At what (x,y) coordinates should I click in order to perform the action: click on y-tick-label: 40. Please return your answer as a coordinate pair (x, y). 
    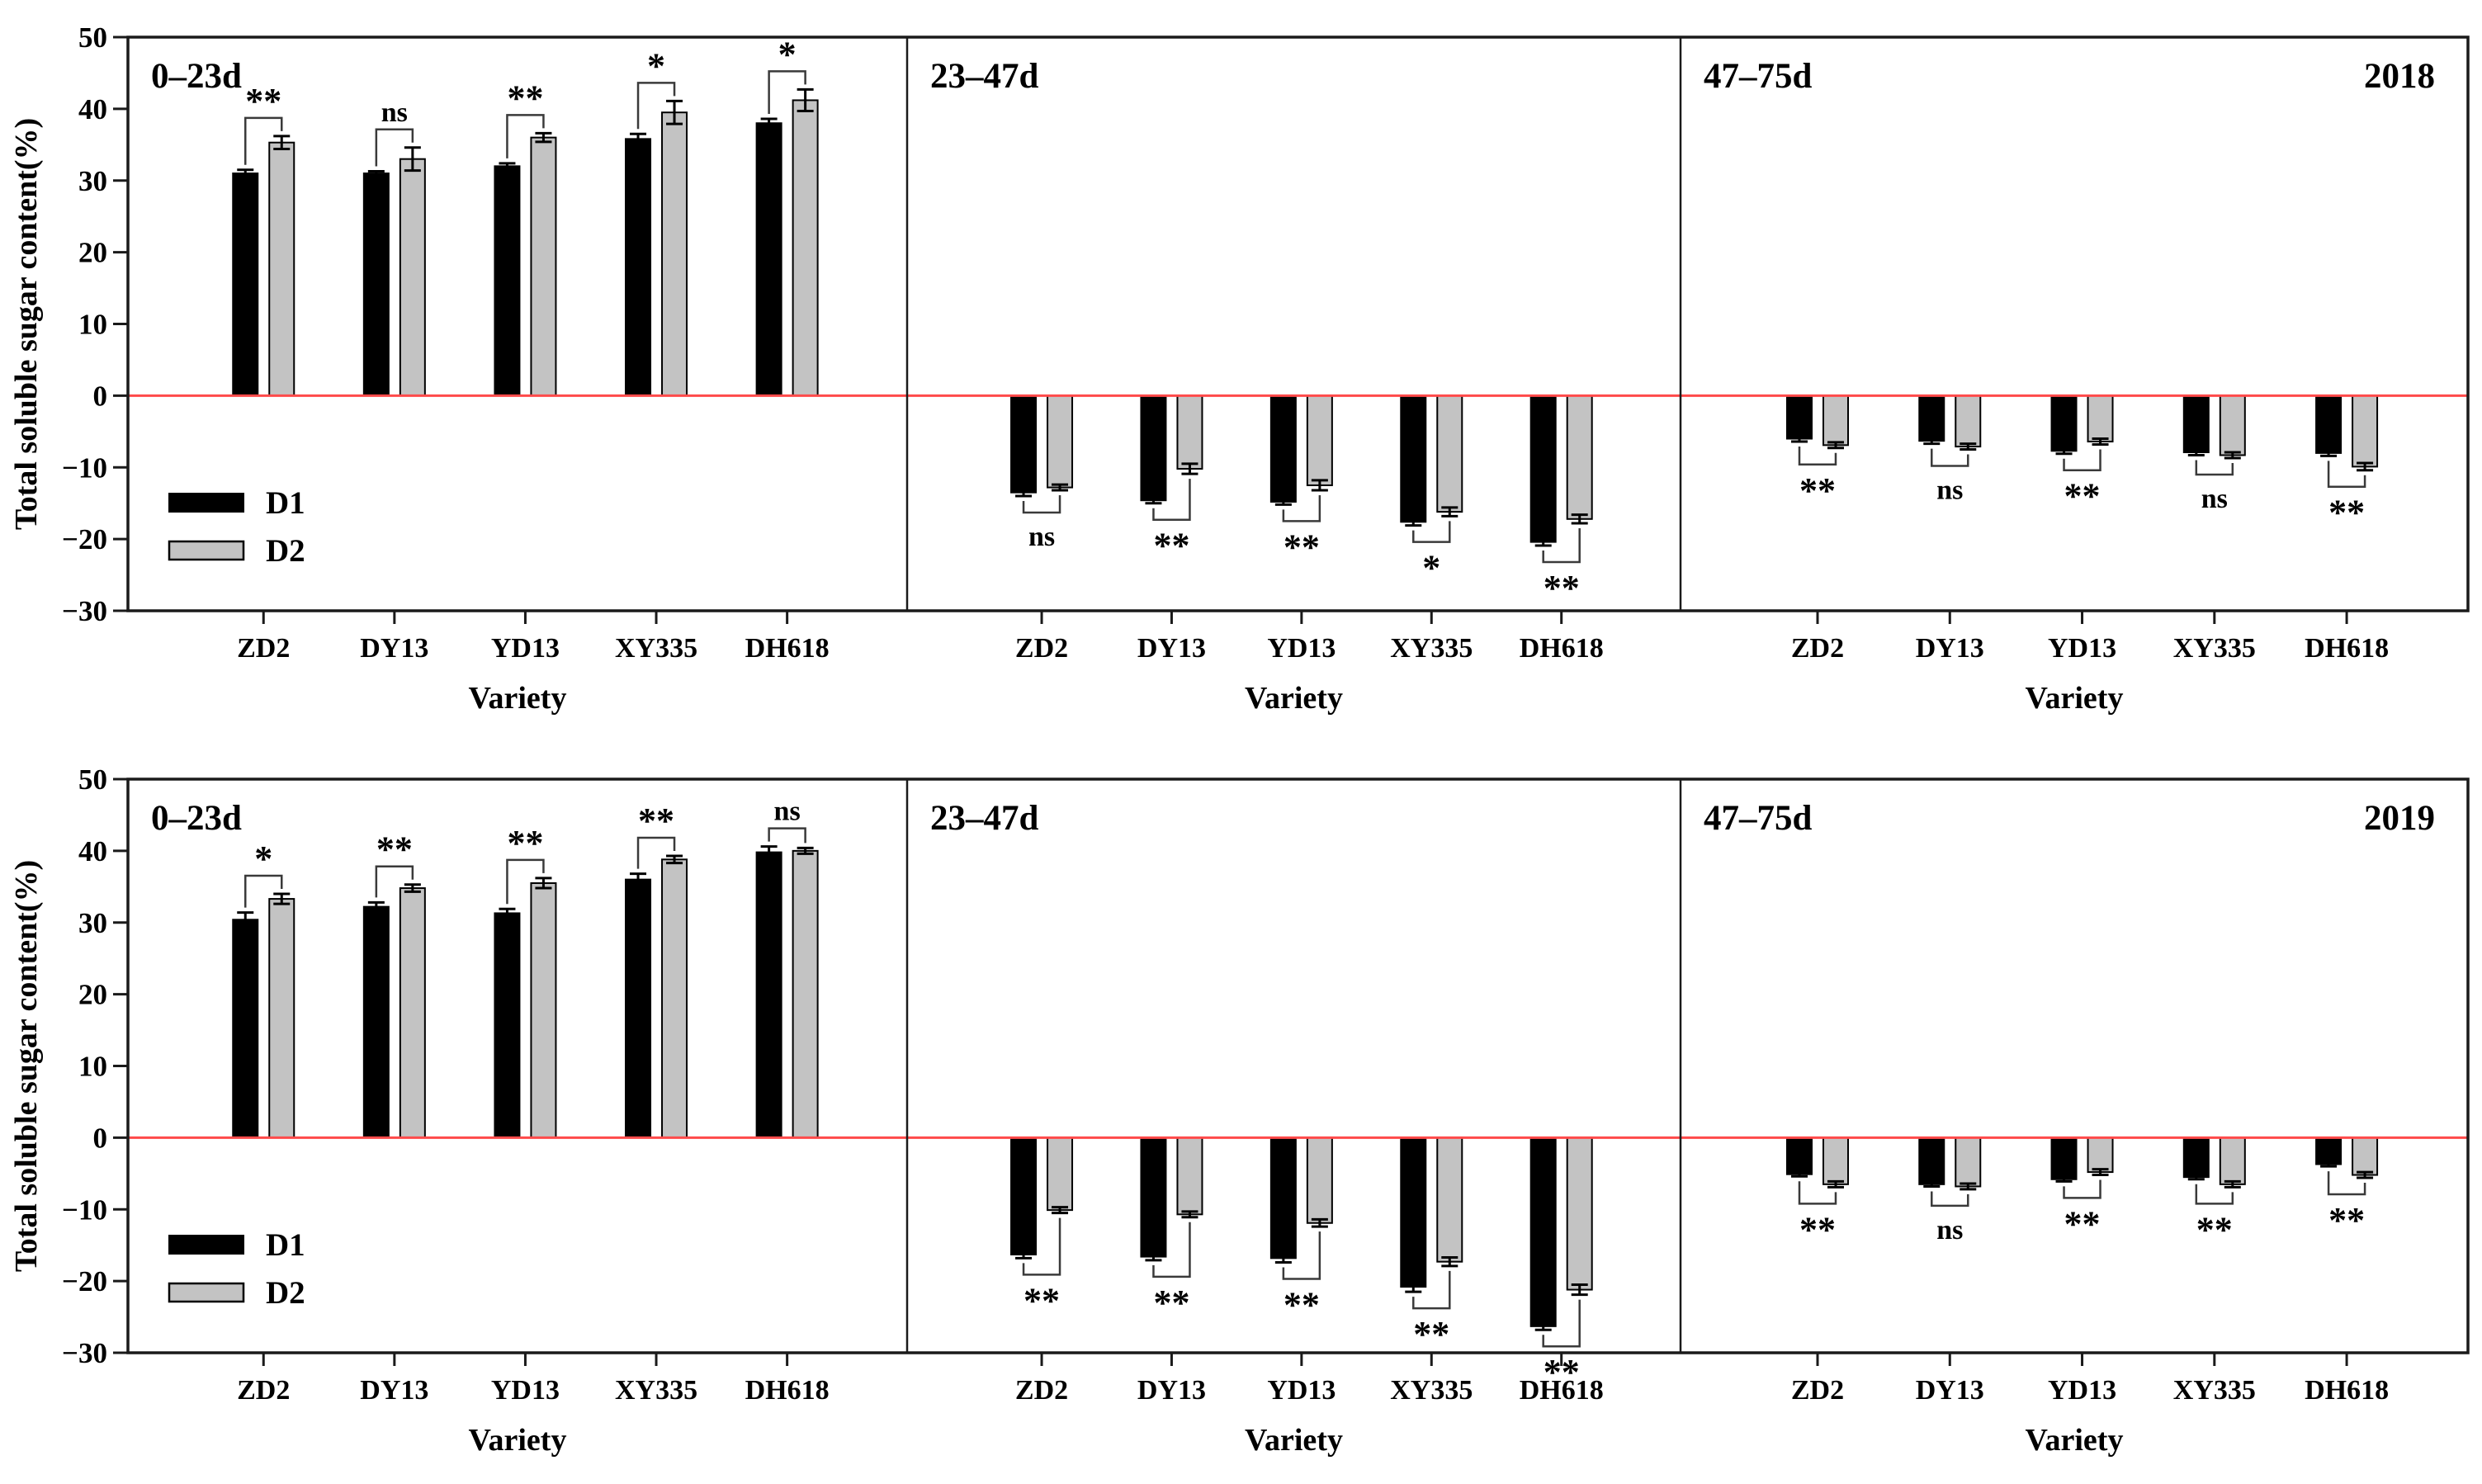
    Looking at the image, I should click on (92, 851).